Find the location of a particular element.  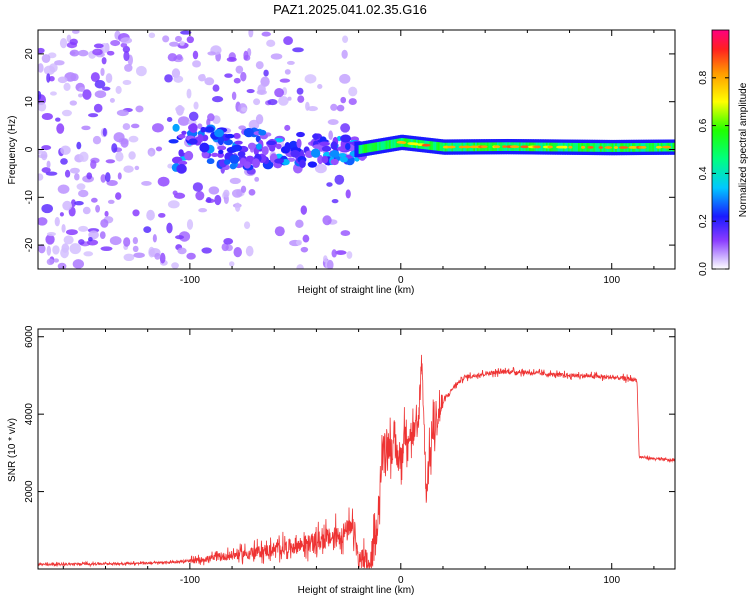

figure-title: PAZ1.2025.041.02.35.G16 is located at coordinates (350, 9).